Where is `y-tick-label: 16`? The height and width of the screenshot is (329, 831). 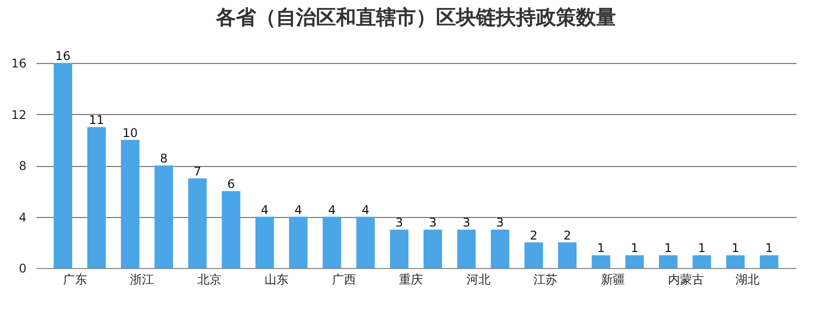 y-tick-label: 16 is located at coordinates (18, 63).